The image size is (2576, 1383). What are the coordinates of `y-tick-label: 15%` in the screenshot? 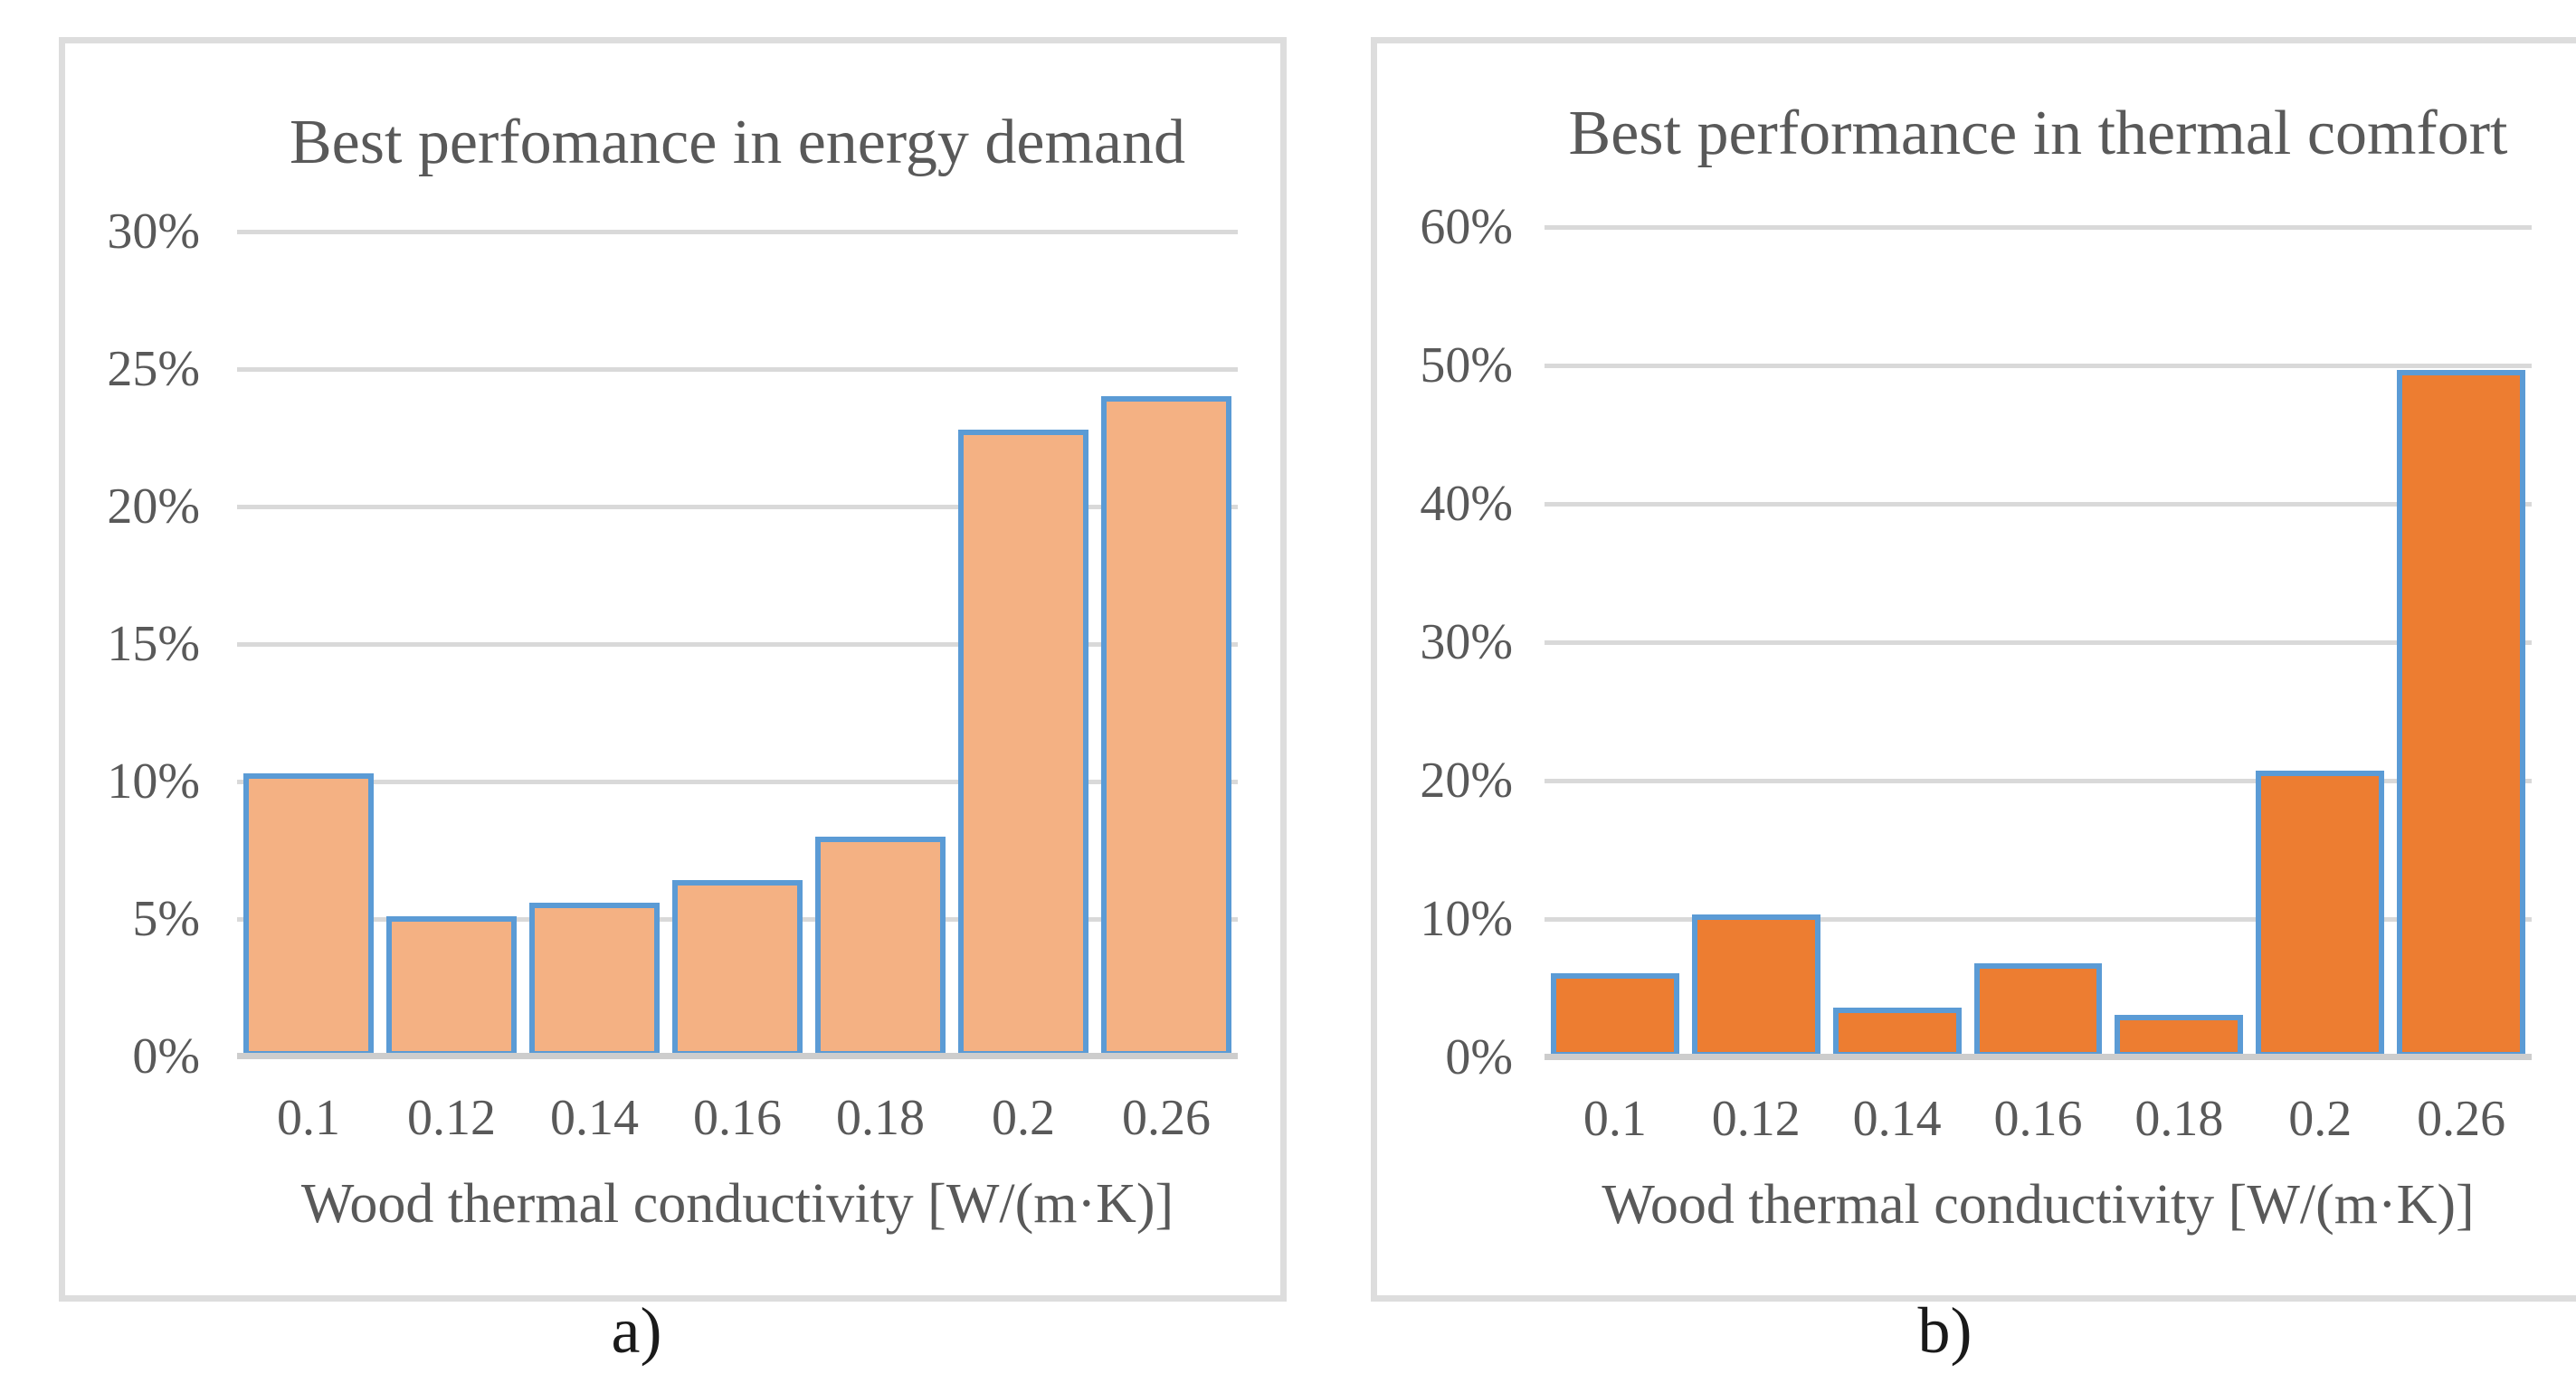 It's located at (153, 644).